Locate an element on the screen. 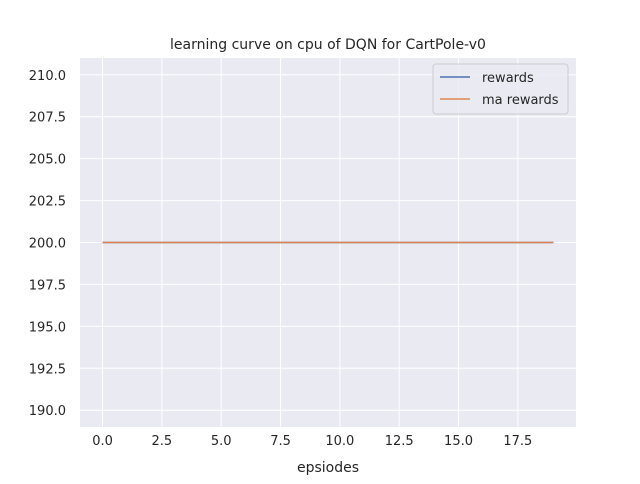 The height and width of the screenshot is (484, 640). y-tick-label: 192.5 is located at coordinates (47, 369).